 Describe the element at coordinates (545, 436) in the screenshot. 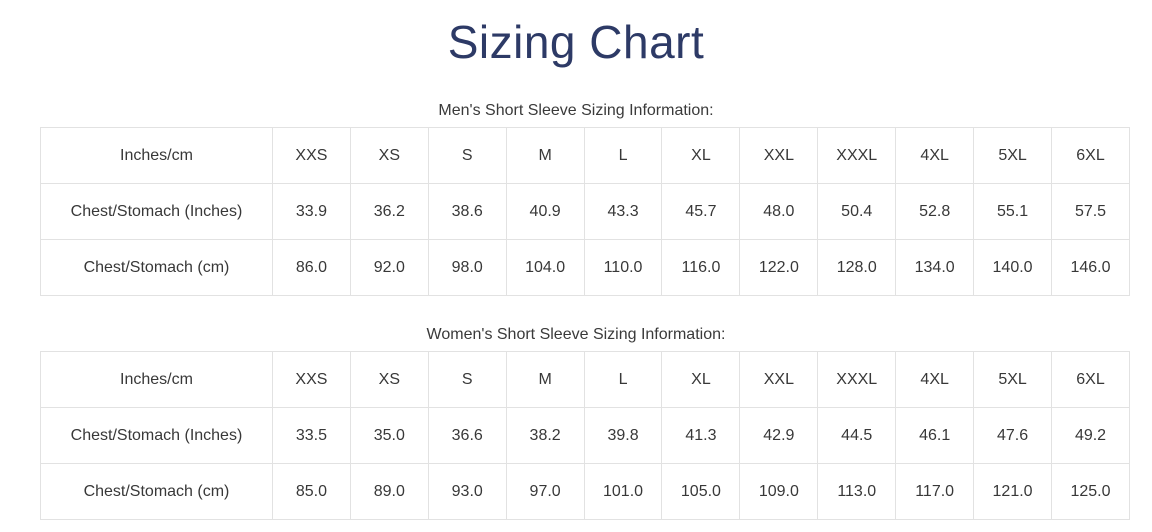

I see `measurement-cell: 38.2` at that location.